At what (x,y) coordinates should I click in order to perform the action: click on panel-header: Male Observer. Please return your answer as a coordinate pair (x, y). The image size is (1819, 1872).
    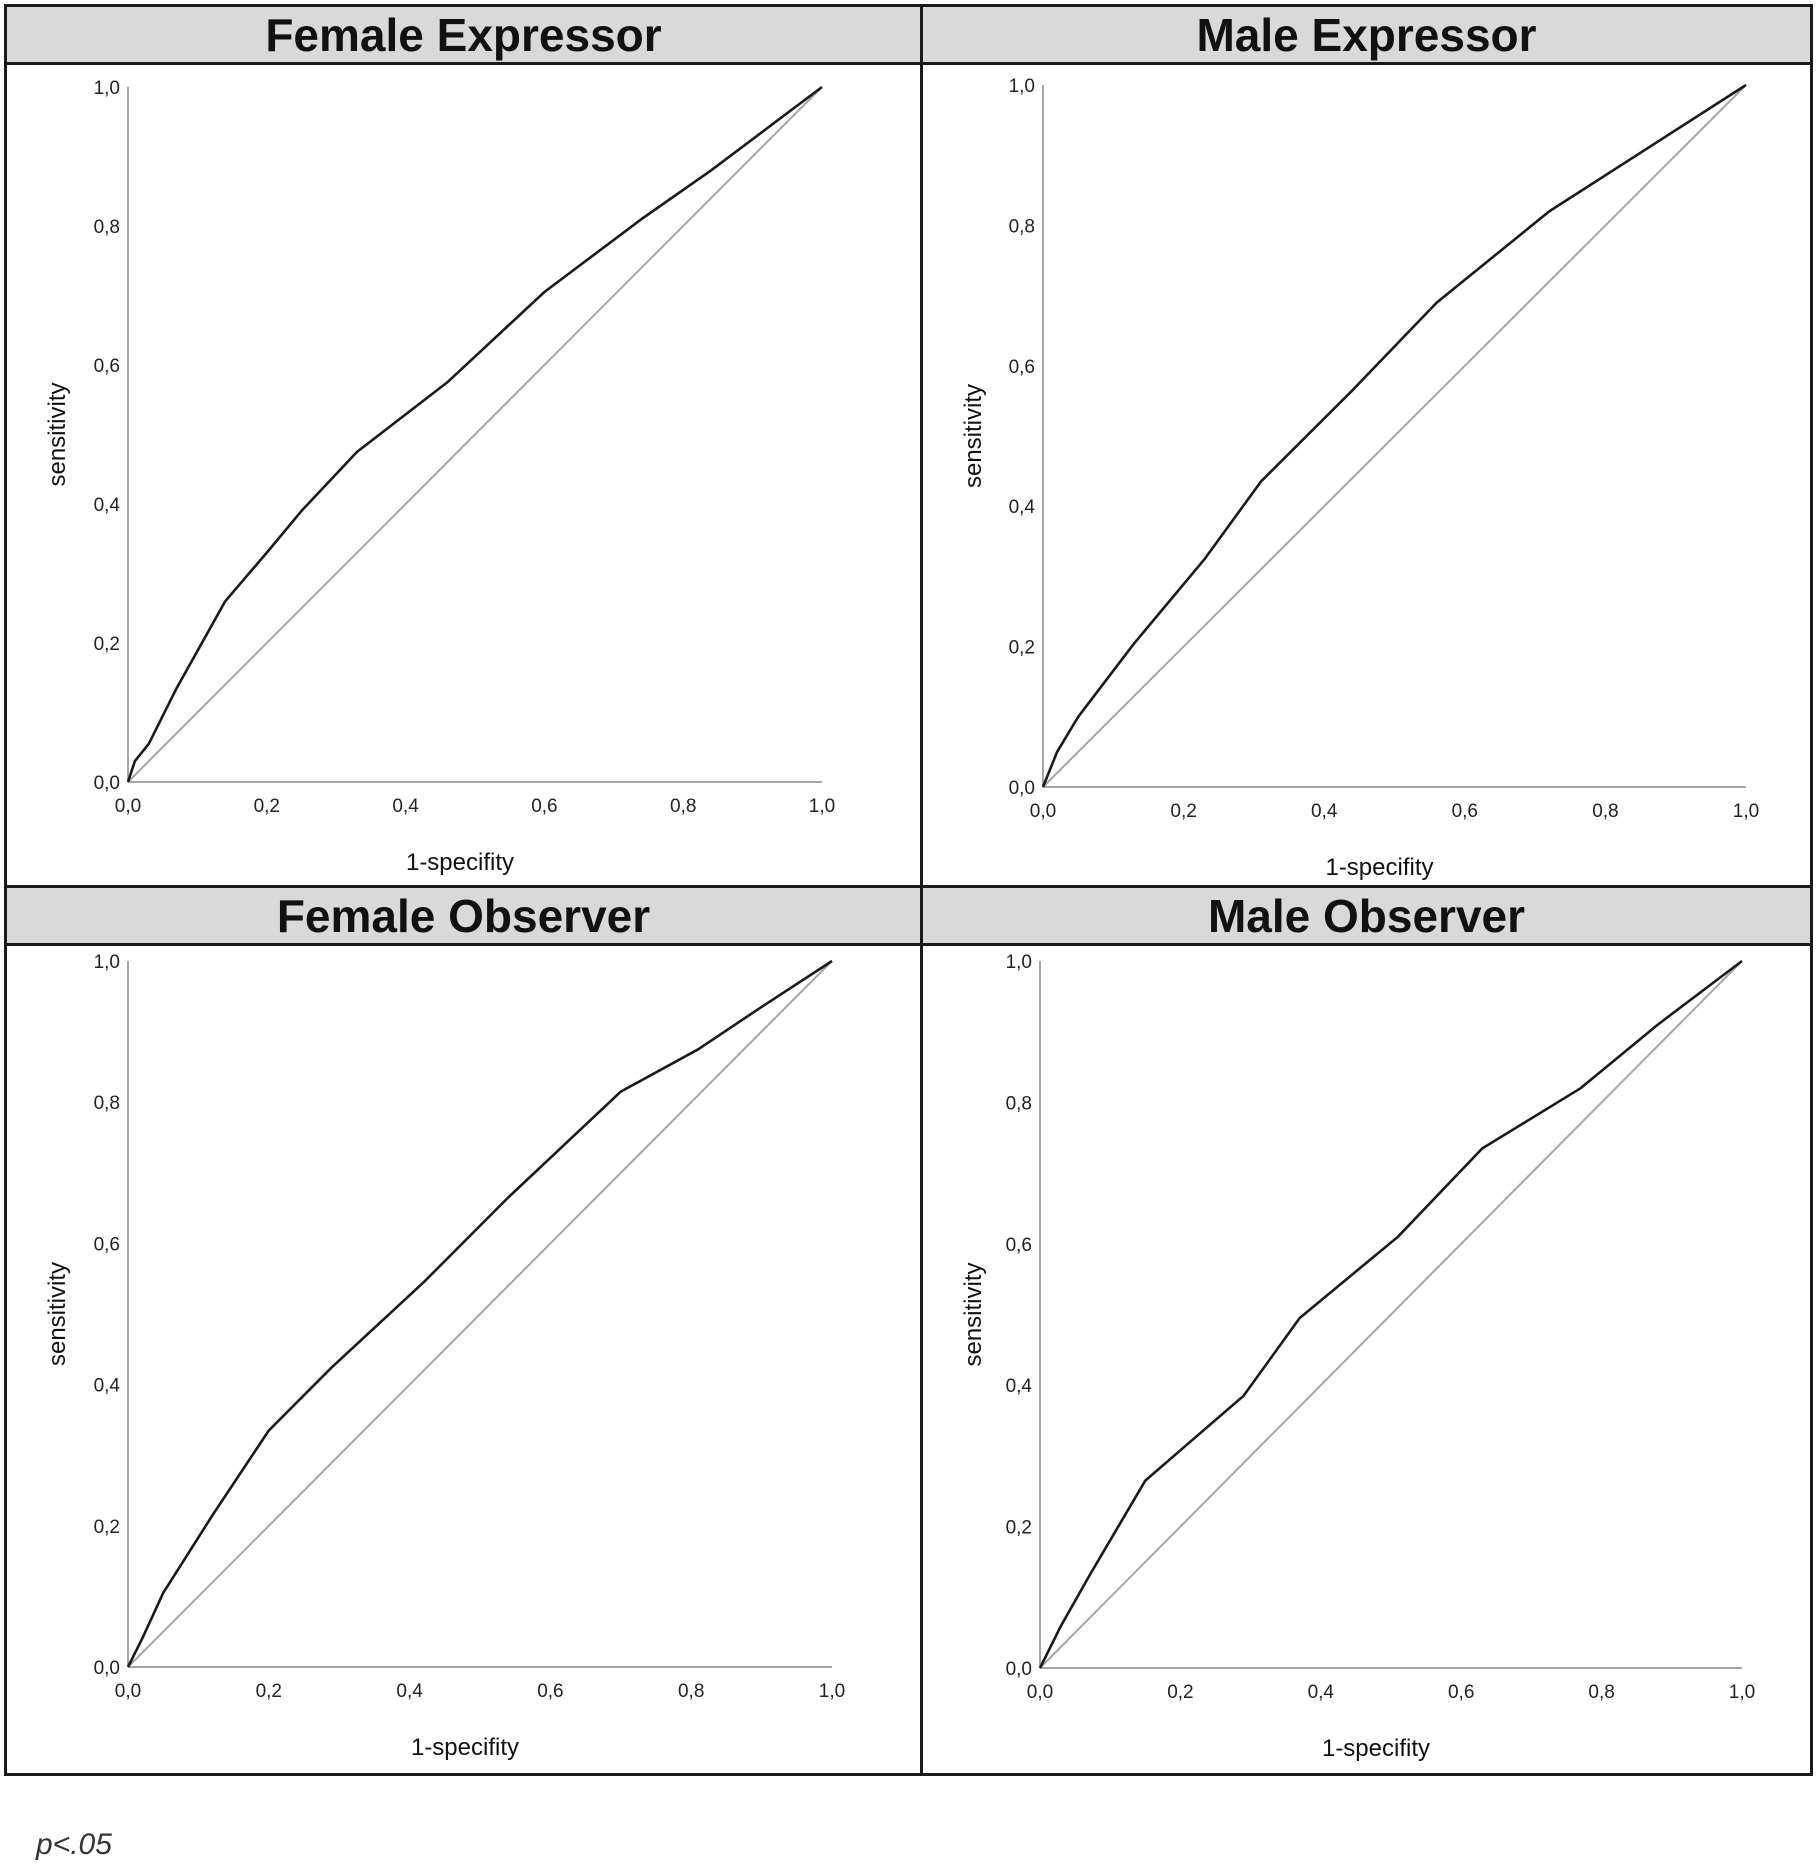
    Looking at the image, I should click on (1366, 917).